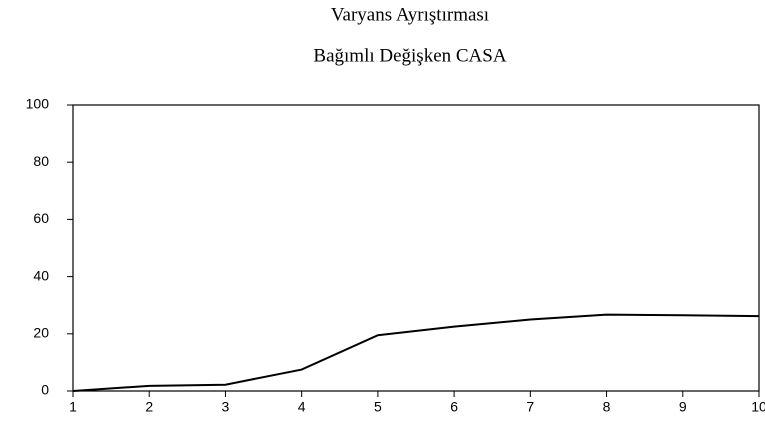 This screenshot has width=765, height=426. I want to click on y-tick-label: 80, so click(41, 161).